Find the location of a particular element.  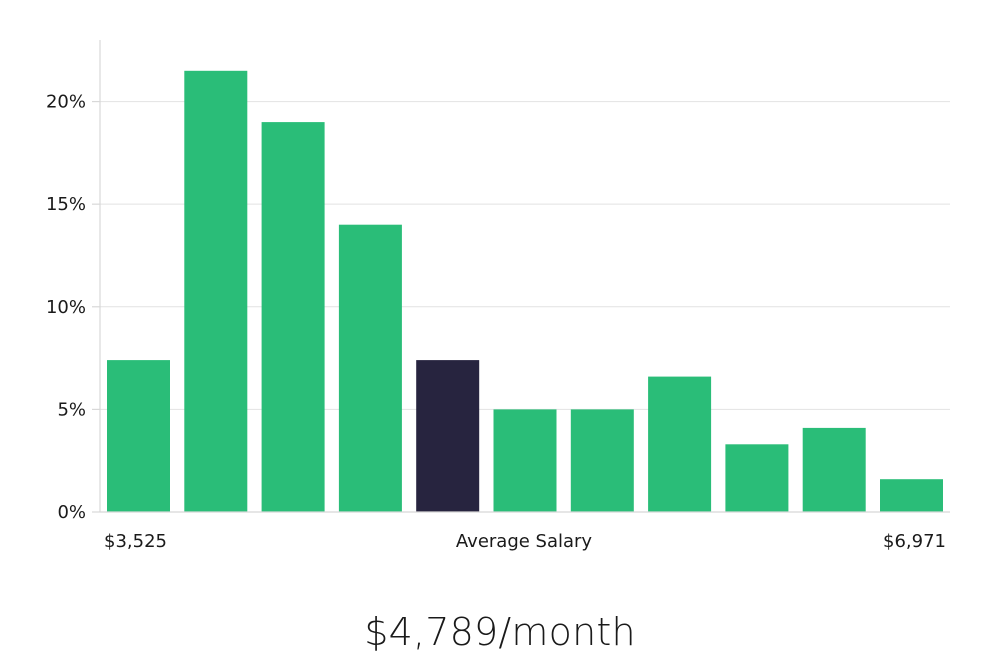

y-tick-label: 5% is located at coordinates (71, 409).